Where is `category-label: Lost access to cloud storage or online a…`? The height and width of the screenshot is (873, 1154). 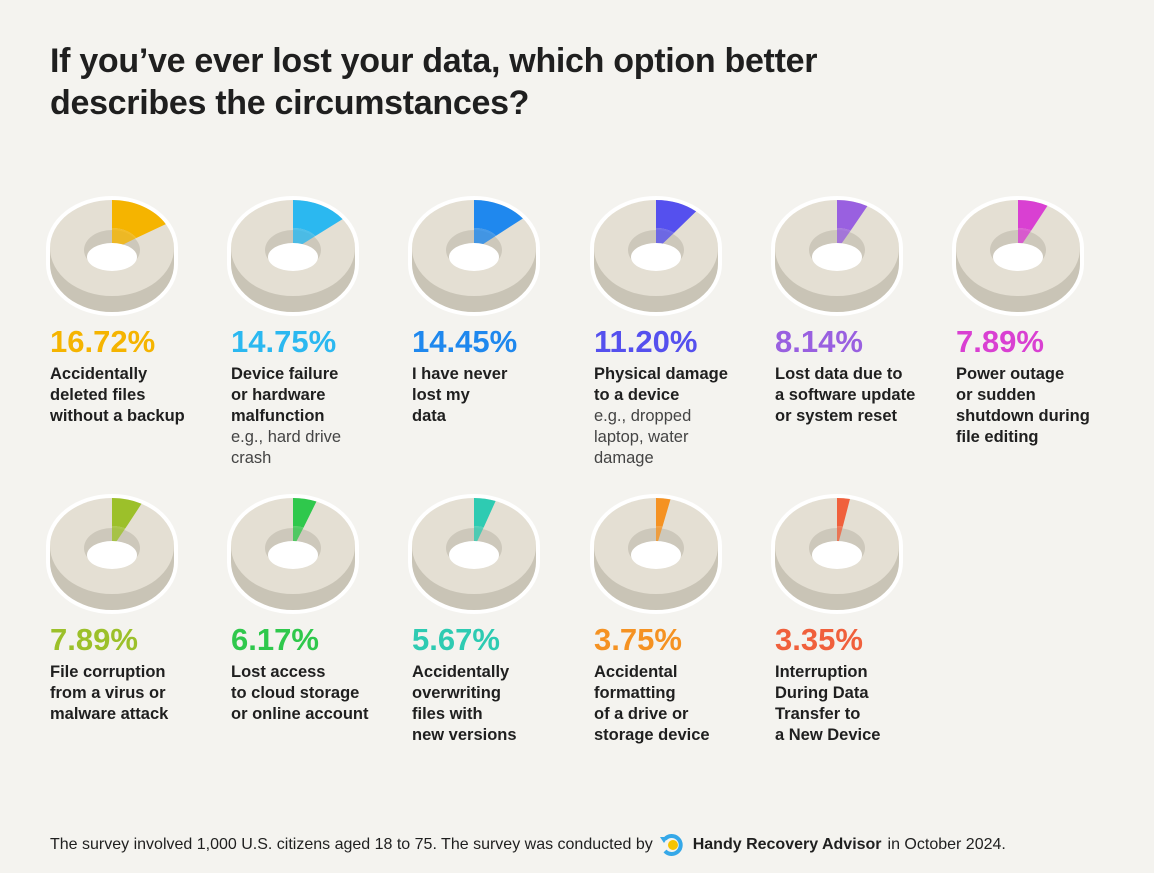 category-label: Lost access to cloud storage or online a… is located at coordinates (300, 693).